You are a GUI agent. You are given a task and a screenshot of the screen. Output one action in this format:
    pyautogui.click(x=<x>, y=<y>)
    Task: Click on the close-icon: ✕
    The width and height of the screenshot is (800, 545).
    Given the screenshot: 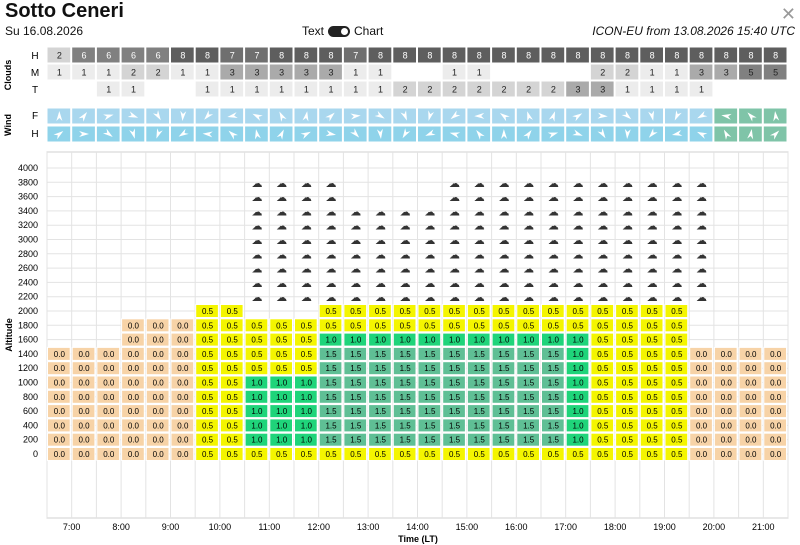 What is the action you would take?
    pyautogui.click(x=788, y=14)
    